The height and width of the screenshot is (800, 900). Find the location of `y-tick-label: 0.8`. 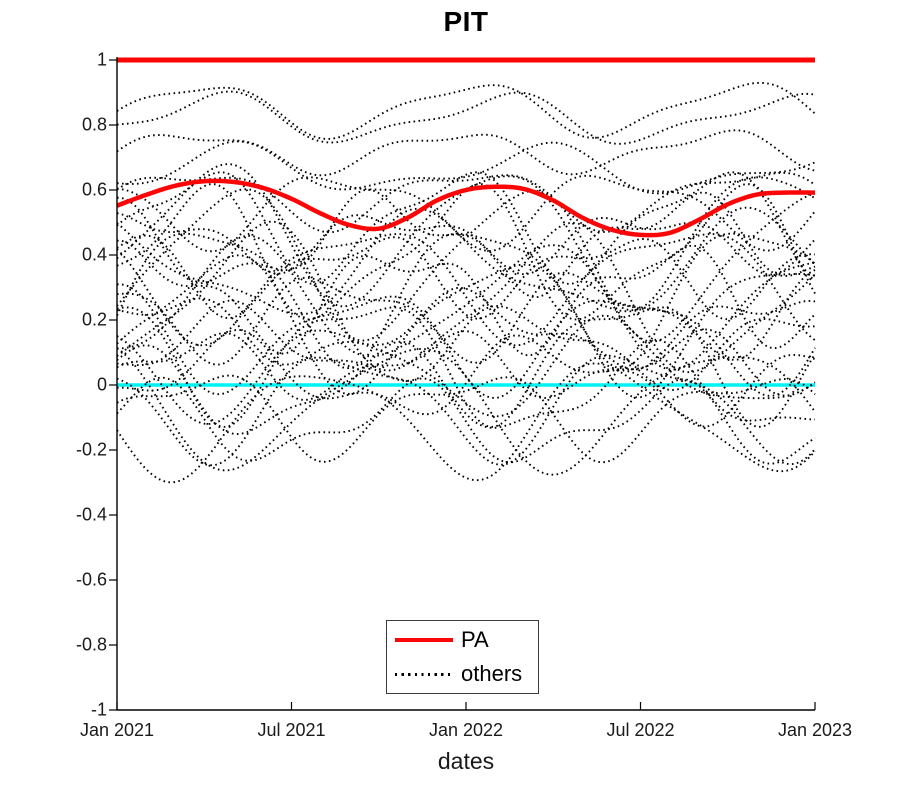

y-tick-label: 0.8 is located at coordinates (94, 124).